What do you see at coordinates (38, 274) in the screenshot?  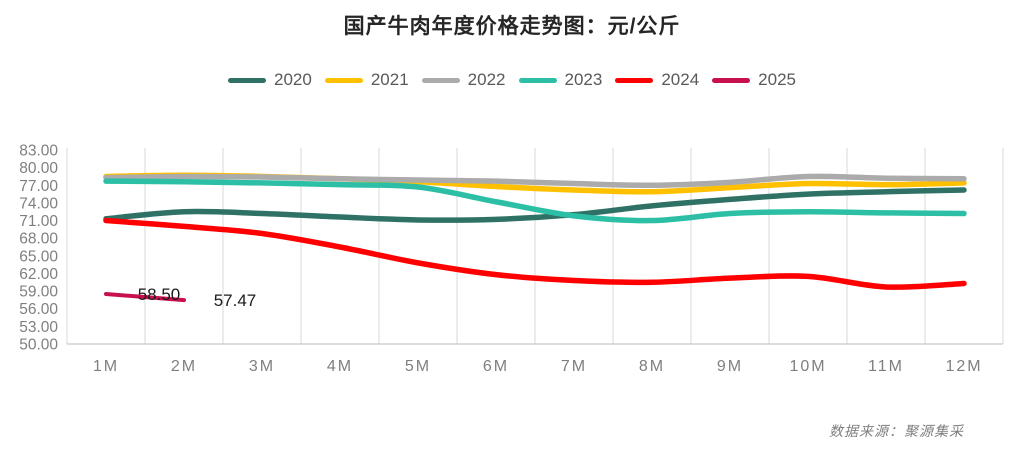 I see `y-axis-tick-label: 62.00` at bounding box center [38, 274].